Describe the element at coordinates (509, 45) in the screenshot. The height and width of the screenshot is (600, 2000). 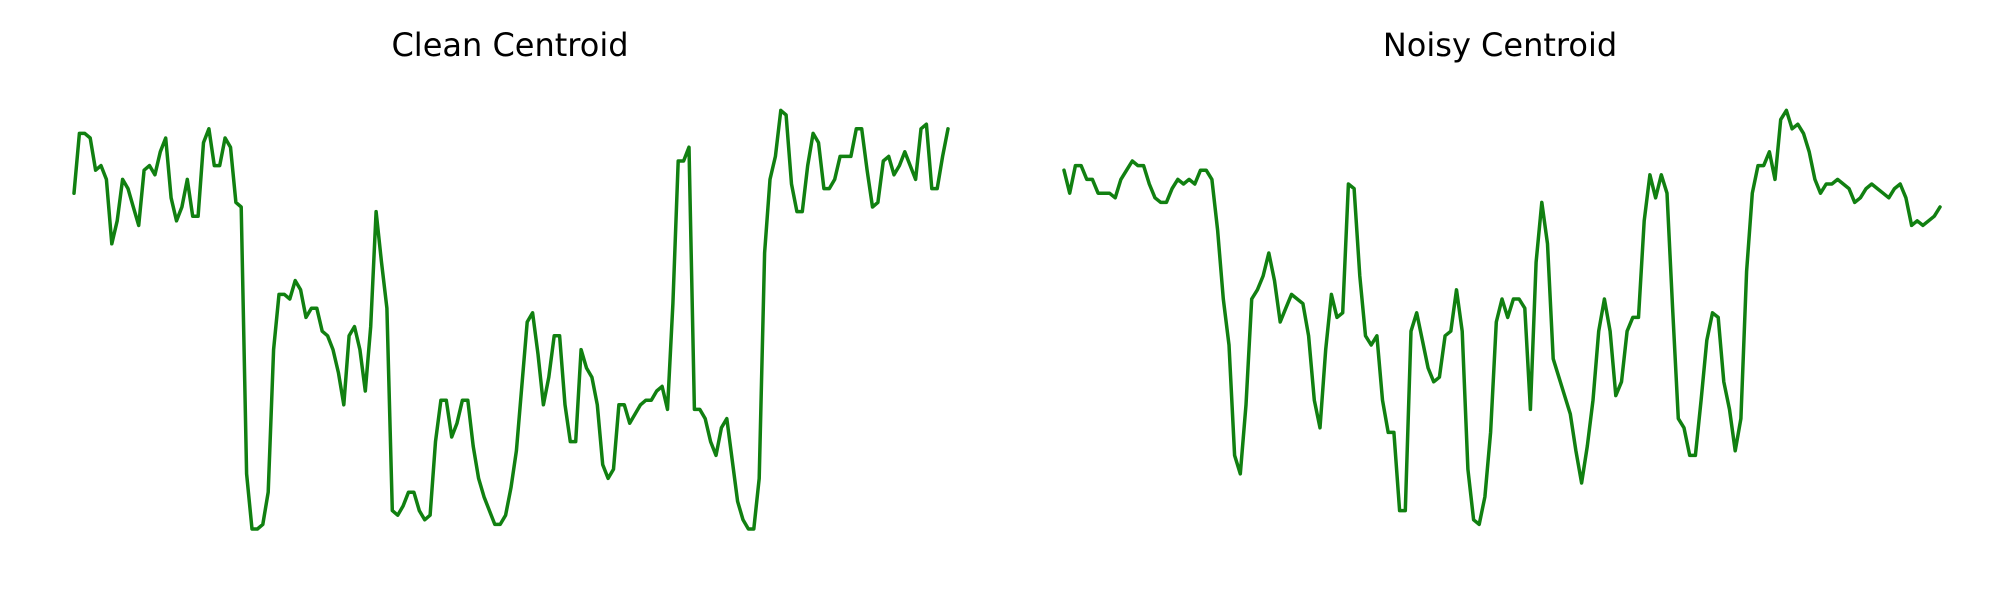
I see `chart-title-clean-centroid: Clean Centroid` at that location.